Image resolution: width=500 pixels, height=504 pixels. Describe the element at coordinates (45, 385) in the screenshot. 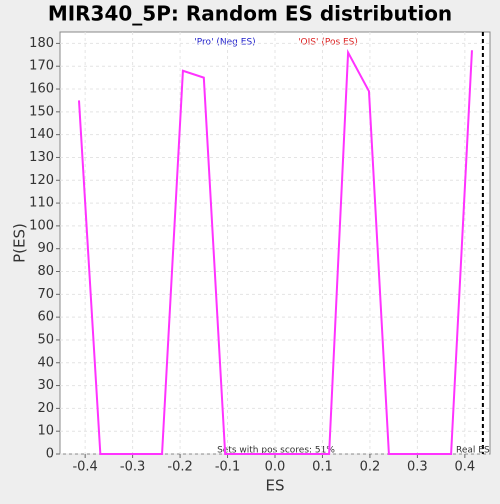

I see `y-tick-label: 30` at that location.